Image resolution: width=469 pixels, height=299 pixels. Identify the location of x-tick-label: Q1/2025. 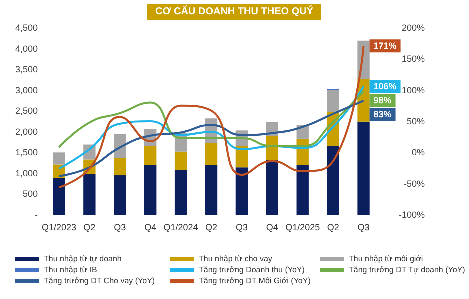
(303, 227).